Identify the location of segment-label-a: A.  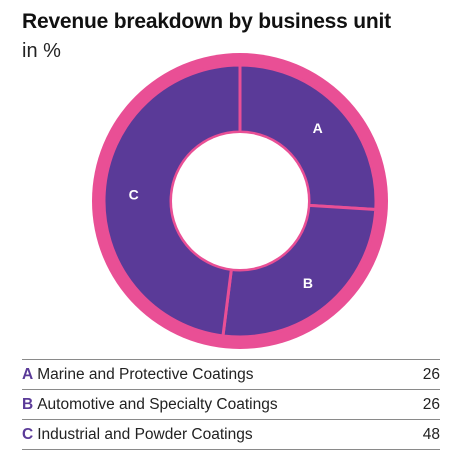
(318, 128).